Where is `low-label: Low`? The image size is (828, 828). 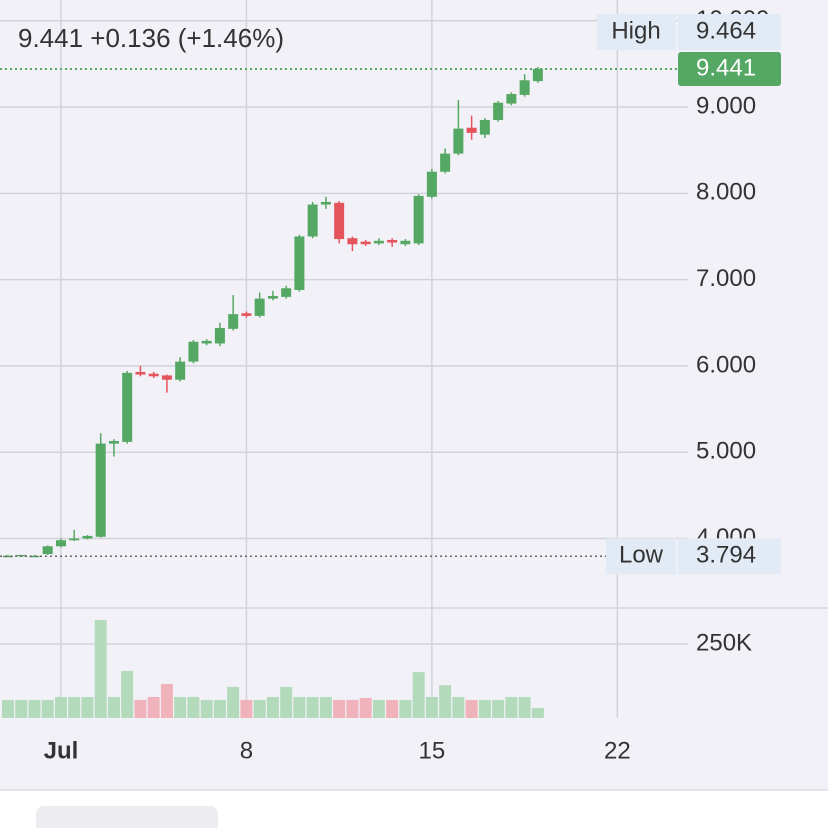 low-label: Low is located at coordinates (641, 555).